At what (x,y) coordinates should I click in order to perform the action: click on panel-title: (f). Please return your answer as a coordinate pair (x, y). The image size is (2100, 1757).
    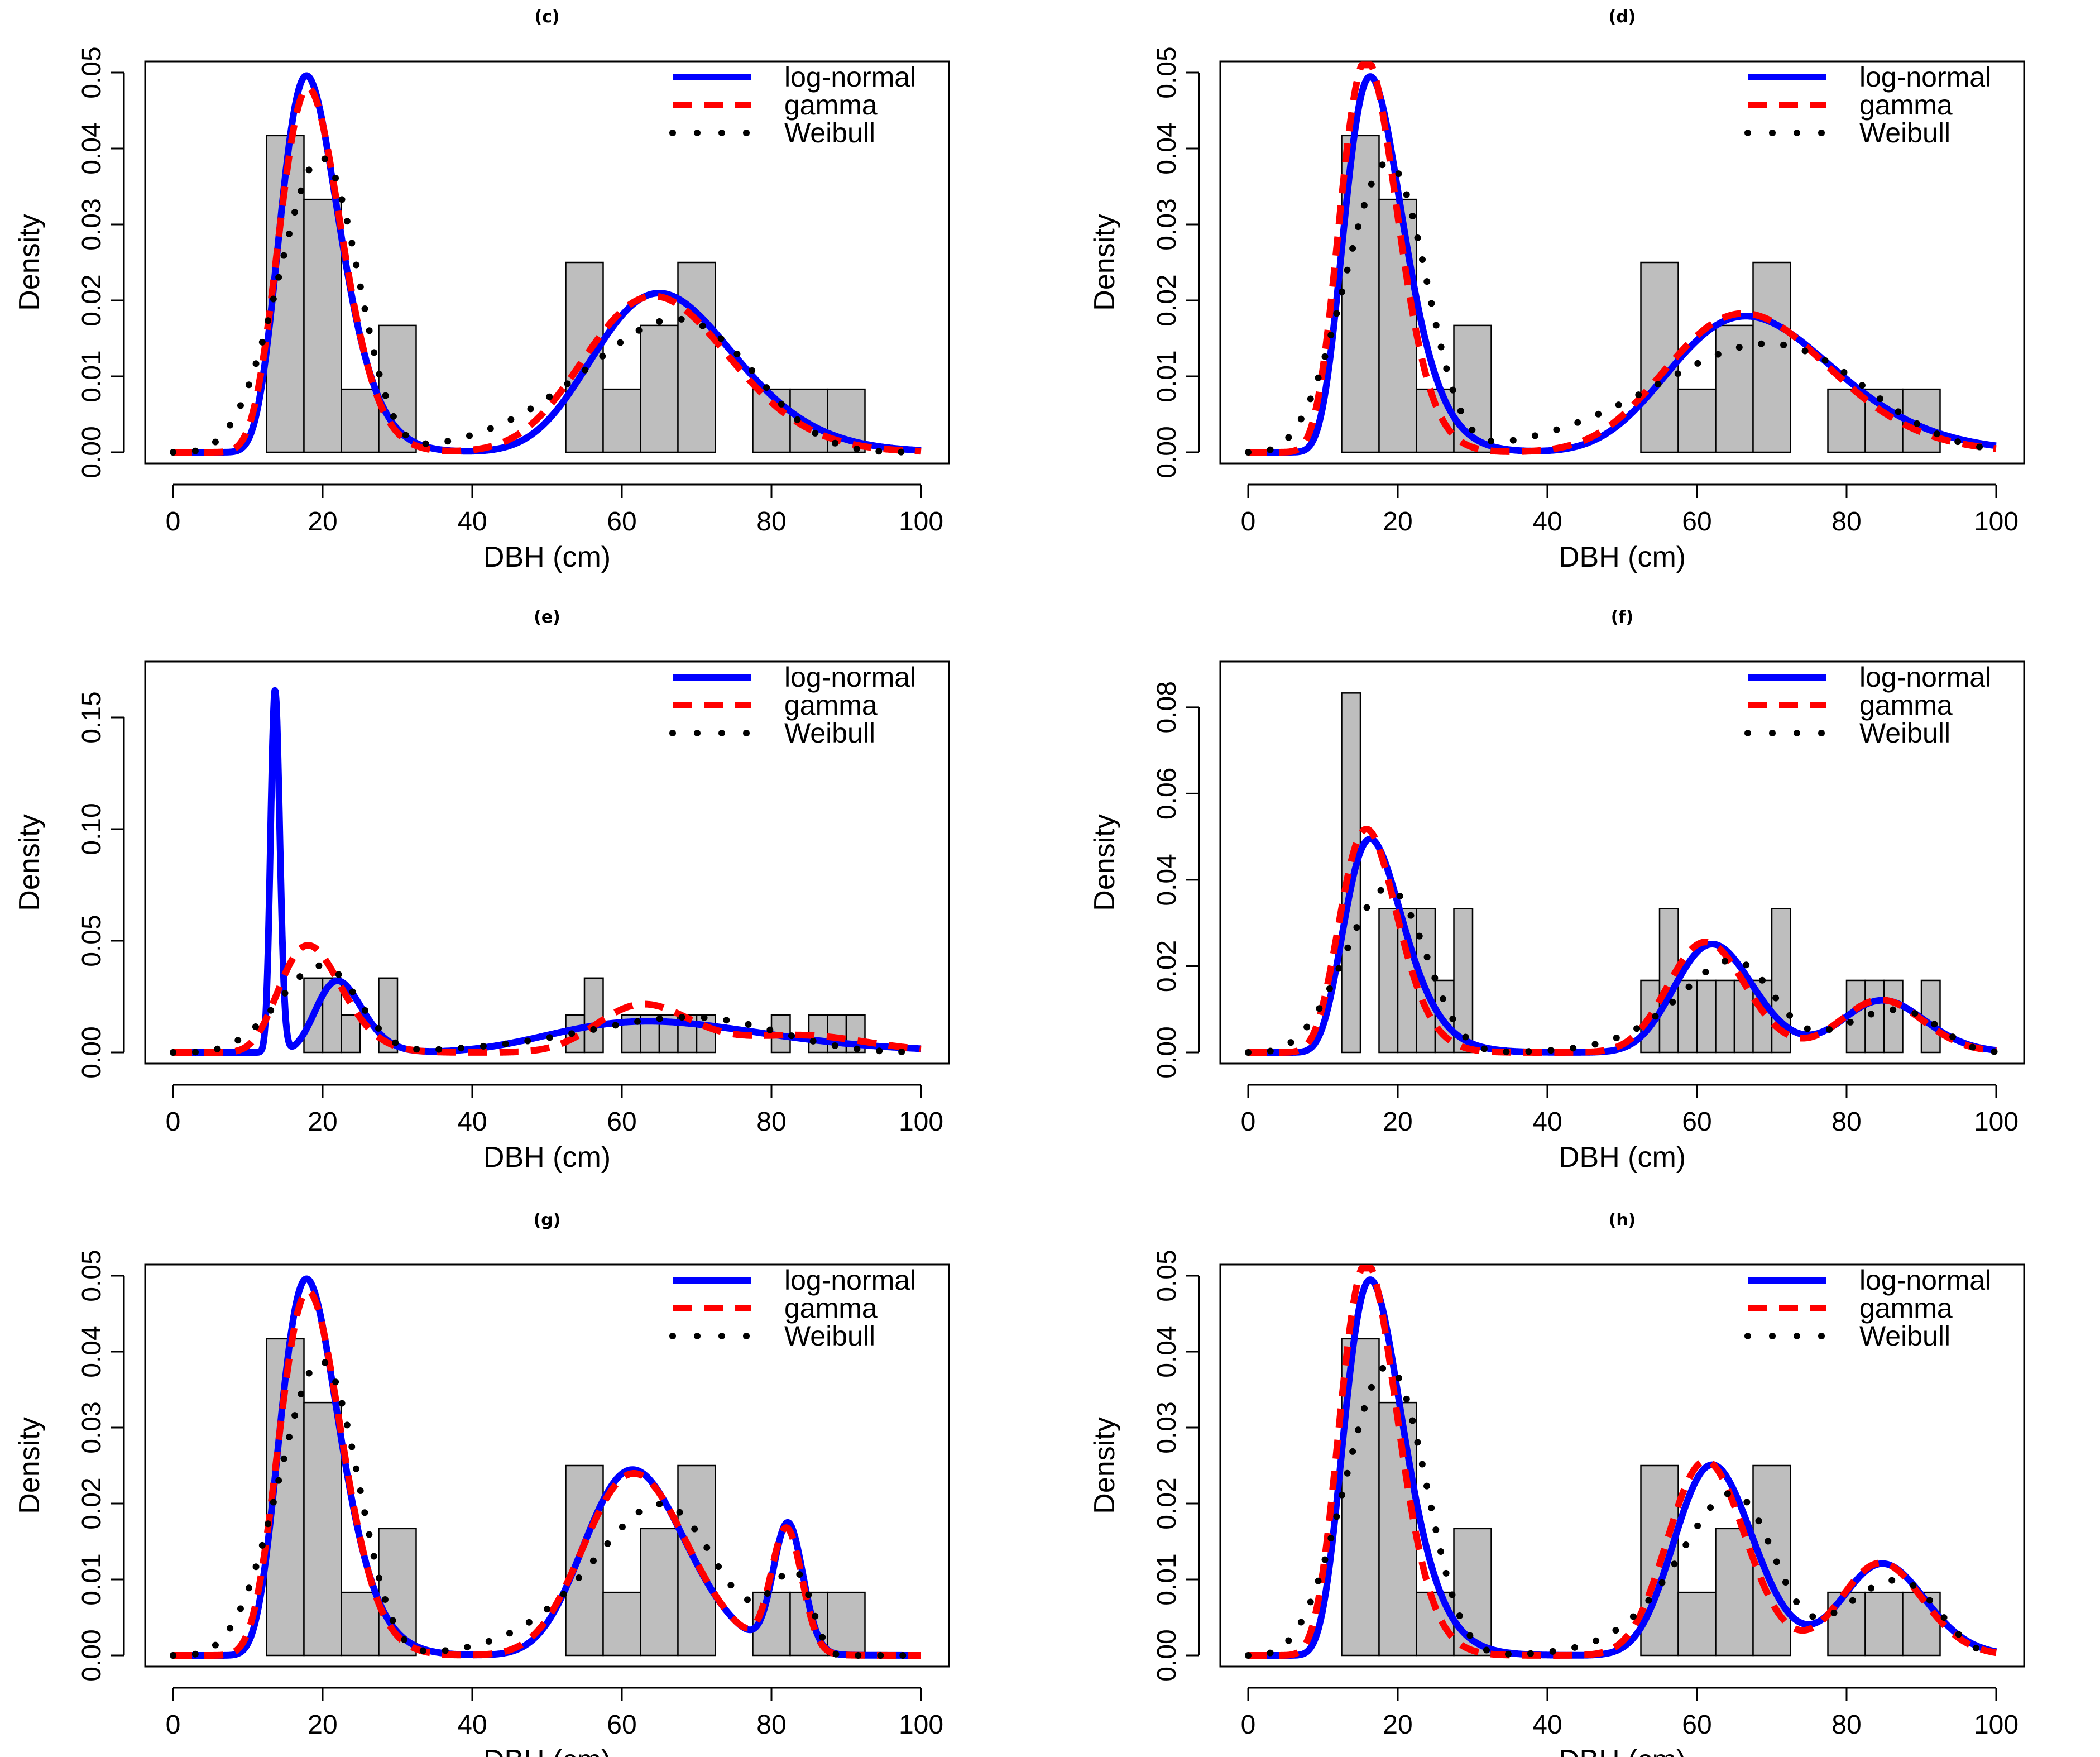
    Looking at the image, I should click on (1622, 617).